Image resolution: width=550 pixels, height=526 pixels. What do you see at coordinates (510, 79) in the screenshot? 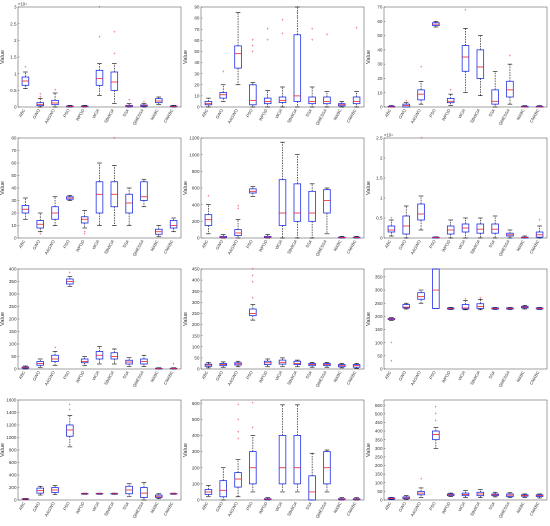
I see `box-qmessa: +` at bounding box center [510, 79].